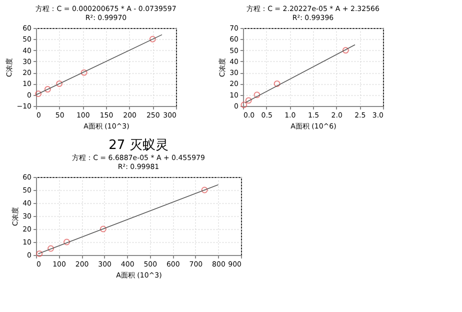  Describe the element at coordinates (138, 145) in the screenshot. I see `chart-title: 27 灭蚁灵` at that location.